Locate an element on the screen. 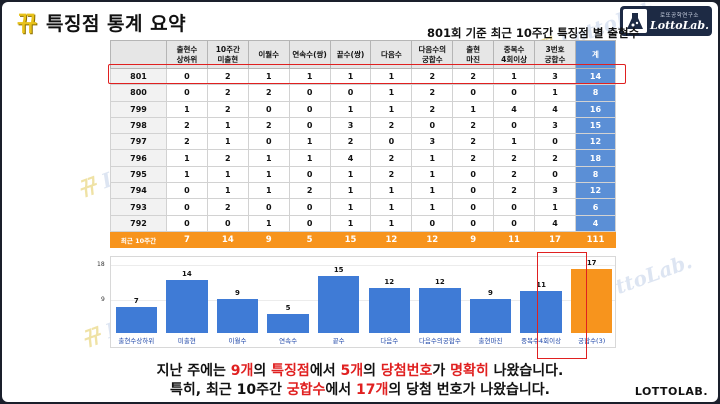 The width and height of the screenshot is (720, 404). note-line-1: 지난 주에는 9개의 특징점에서 5개의 당첨번호가 명확히 나왔습니다. is located at coordinates (360, 371).